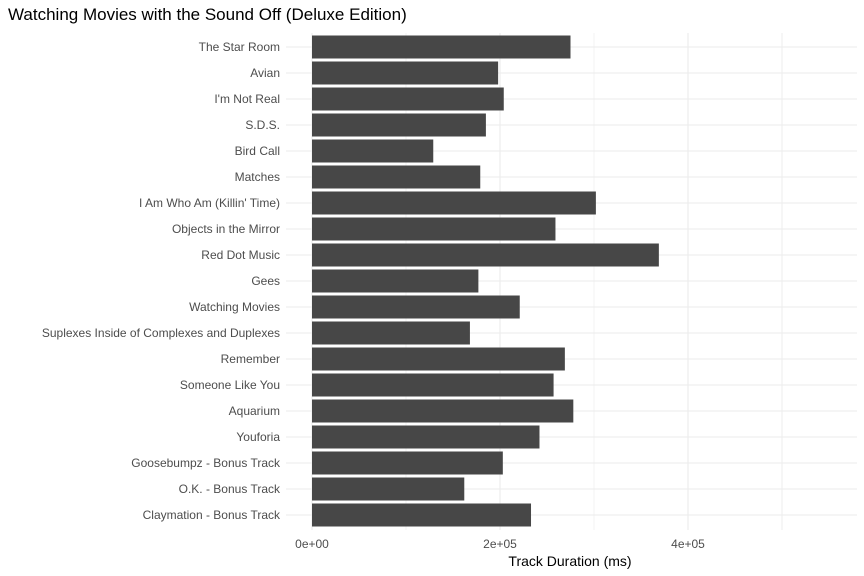 The width and height of the screenshot is (864, 576). Describe the element at coordinates (265, 281) in the screenshot. I see `y-tick-label: Gees` at that location.